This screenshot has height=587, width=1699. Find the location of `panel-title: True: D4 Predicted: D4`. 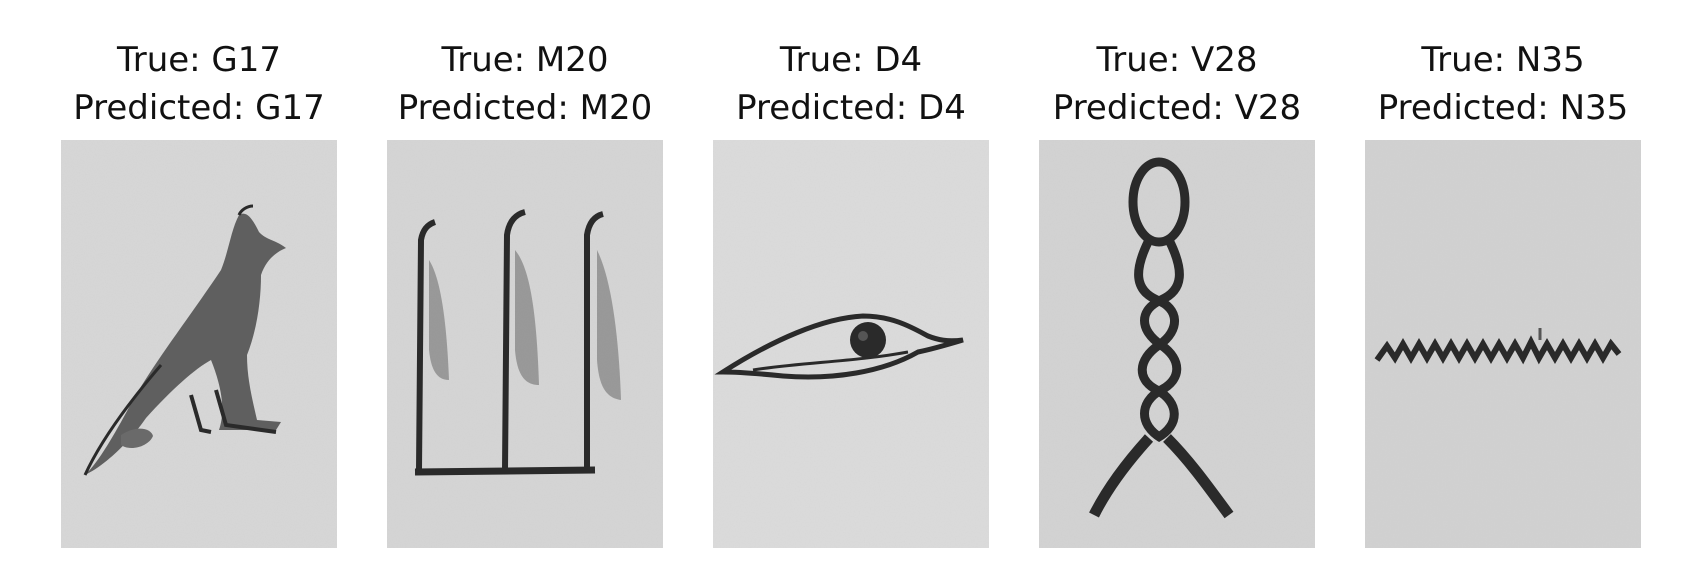

panel-title: True: D4 Predicted: D4 is located at coordinates (851, 84).